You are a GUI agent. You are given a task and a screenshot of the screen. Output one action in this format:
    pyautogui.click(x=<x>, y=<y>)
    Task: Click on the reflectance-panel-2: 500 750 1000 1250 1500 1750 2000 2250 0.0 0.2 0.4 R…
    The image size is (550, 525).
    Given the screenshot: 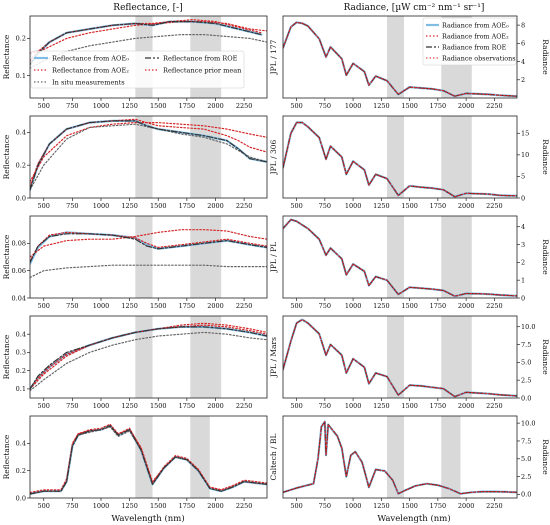 What is the action you would take?
    pyautogui.click(x=135, y=162)
    